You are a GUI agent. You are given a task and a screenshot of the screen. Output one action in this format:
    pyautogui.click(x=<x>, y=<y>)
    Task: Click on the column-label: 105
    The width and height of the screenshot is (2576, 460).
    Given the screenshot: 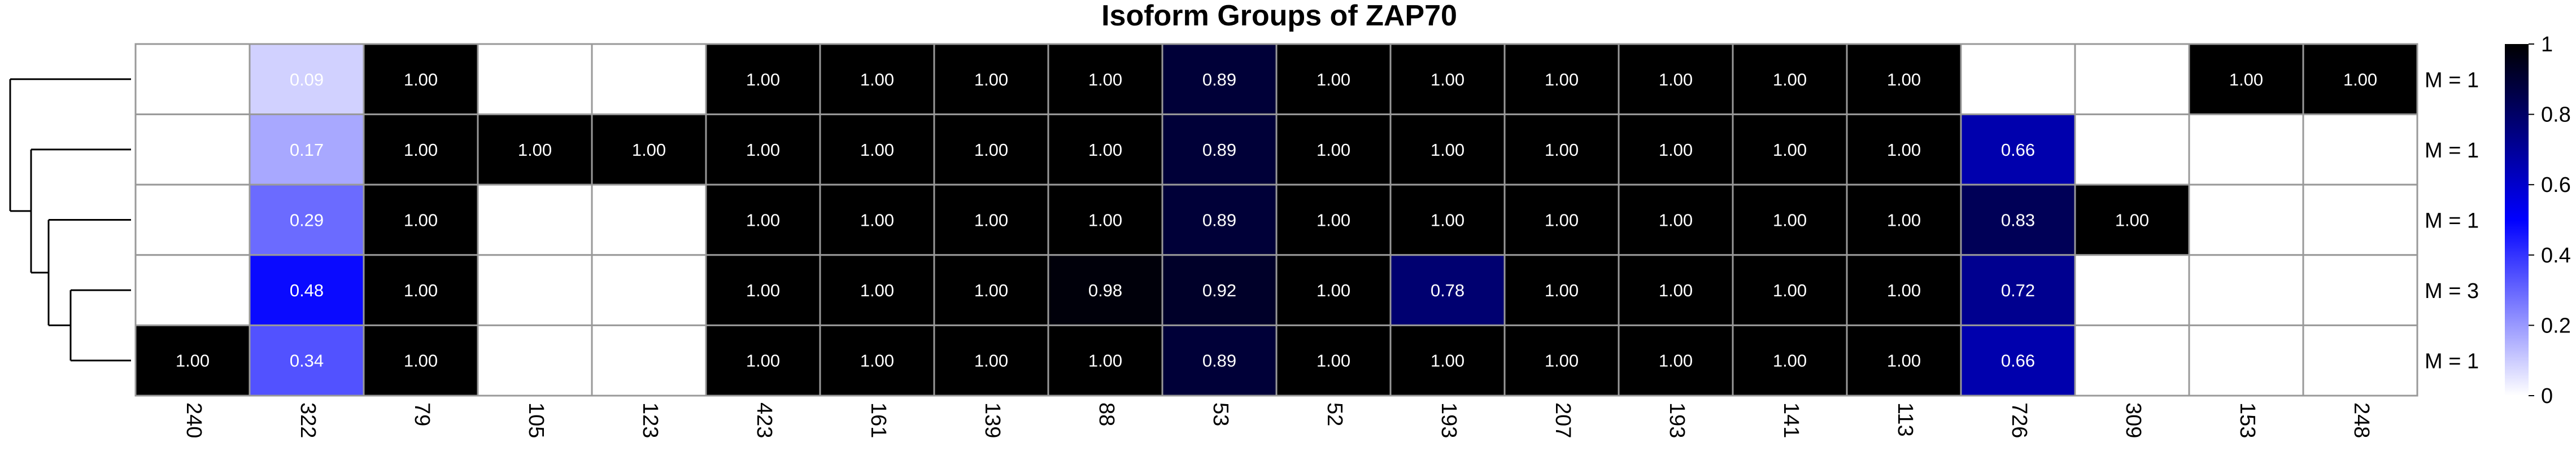 What is the action you would take?
    pyautogui.click(x=536, y=420)
    